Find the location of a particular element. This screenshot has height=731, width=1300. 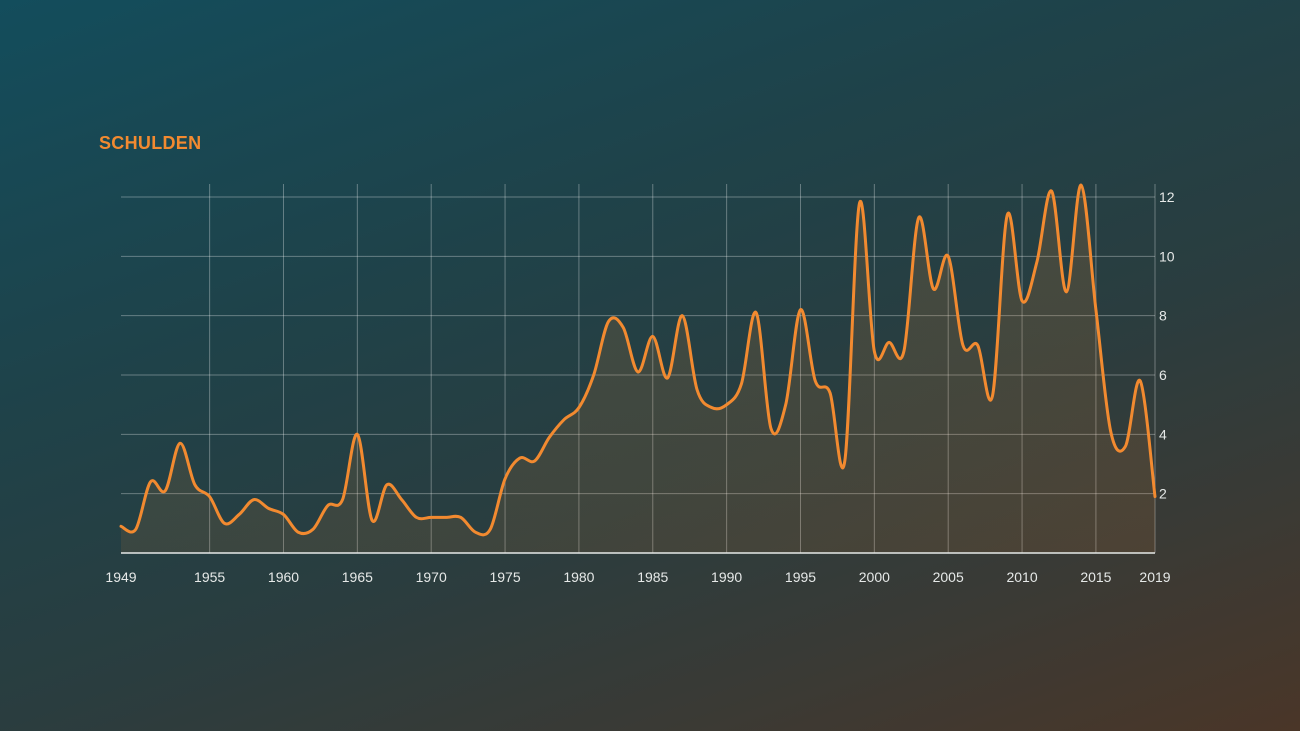

y-tick-label: 12 is located at coordinates (1167, 197).